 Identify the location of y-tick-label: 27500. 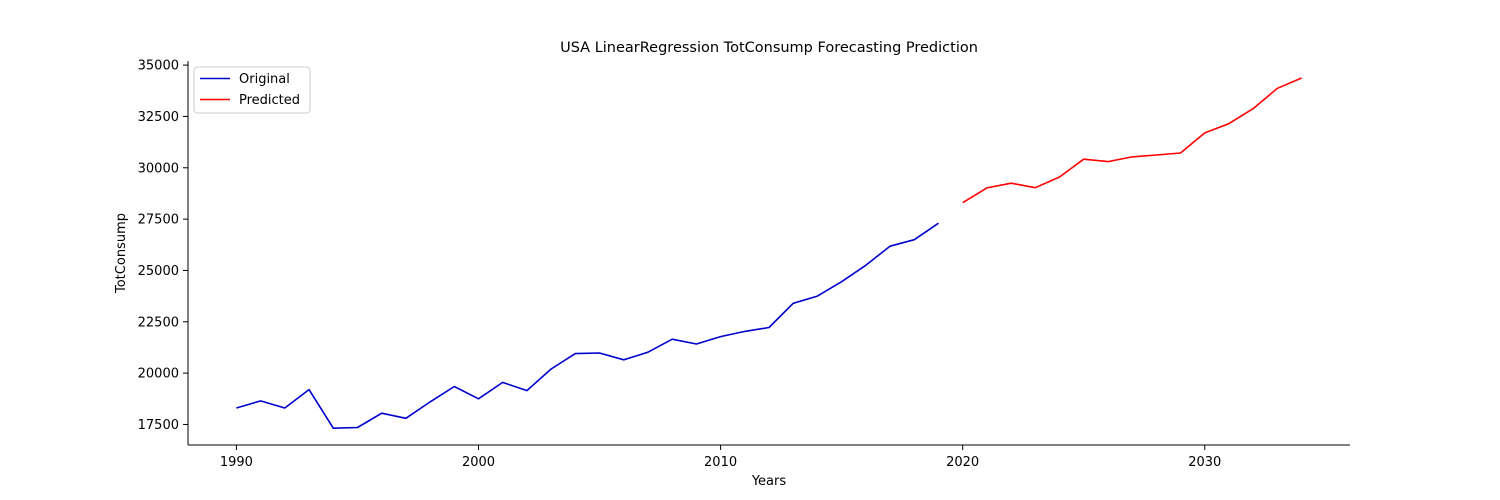
(158, 220).